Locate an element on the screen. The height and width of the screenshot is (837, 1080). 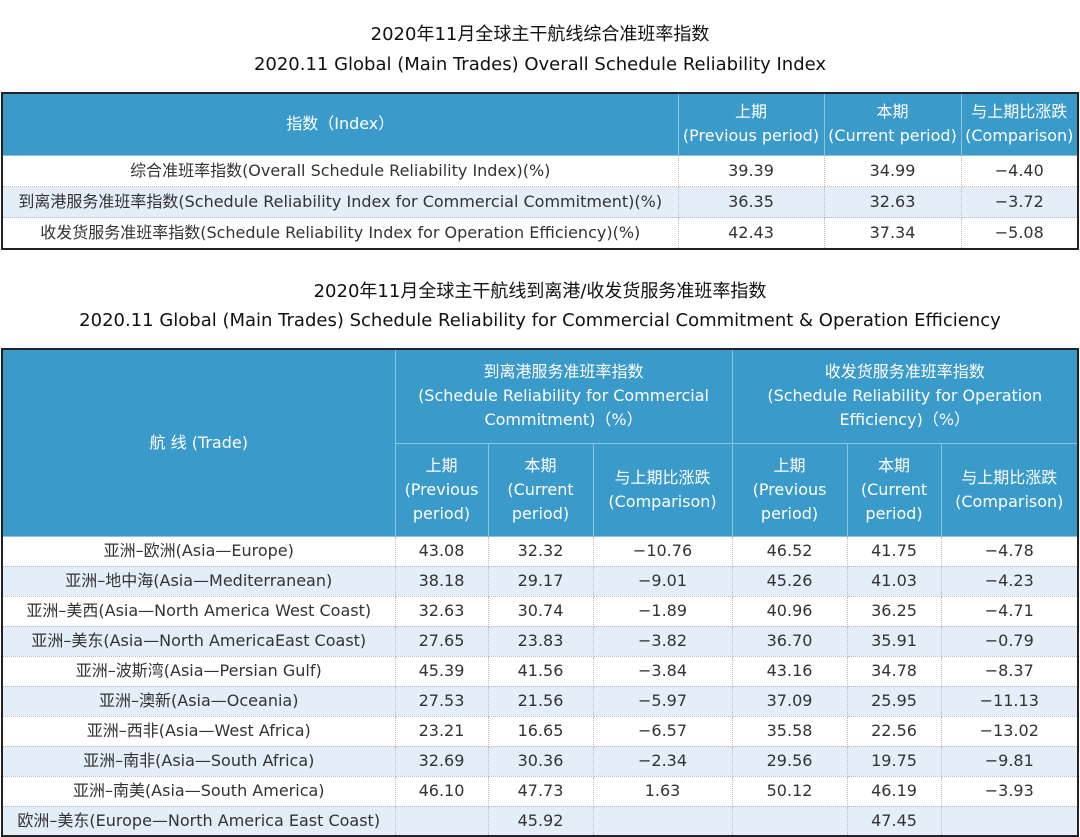
row-label: 亚洲–美东(Asia—North AmericaEast Coast) is located at coordinates (199, 641).